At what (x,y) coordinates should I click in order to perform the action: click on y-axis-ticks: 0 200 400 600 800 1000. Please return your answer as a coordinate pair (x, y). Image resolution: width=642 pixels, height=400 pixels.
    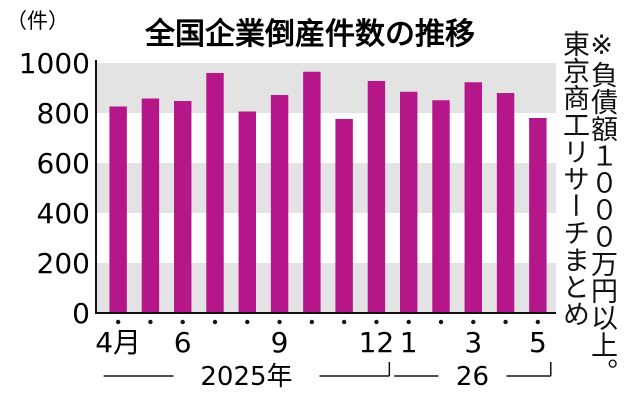
    Looking at the image, I should click on (54, 188).